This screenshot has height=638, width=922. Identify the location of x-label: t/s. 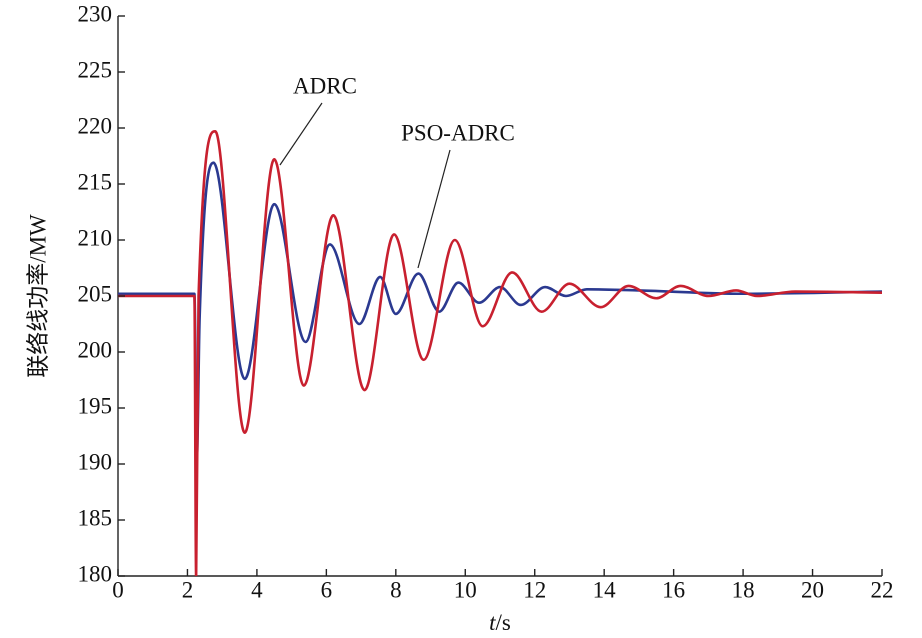
(500, 622).